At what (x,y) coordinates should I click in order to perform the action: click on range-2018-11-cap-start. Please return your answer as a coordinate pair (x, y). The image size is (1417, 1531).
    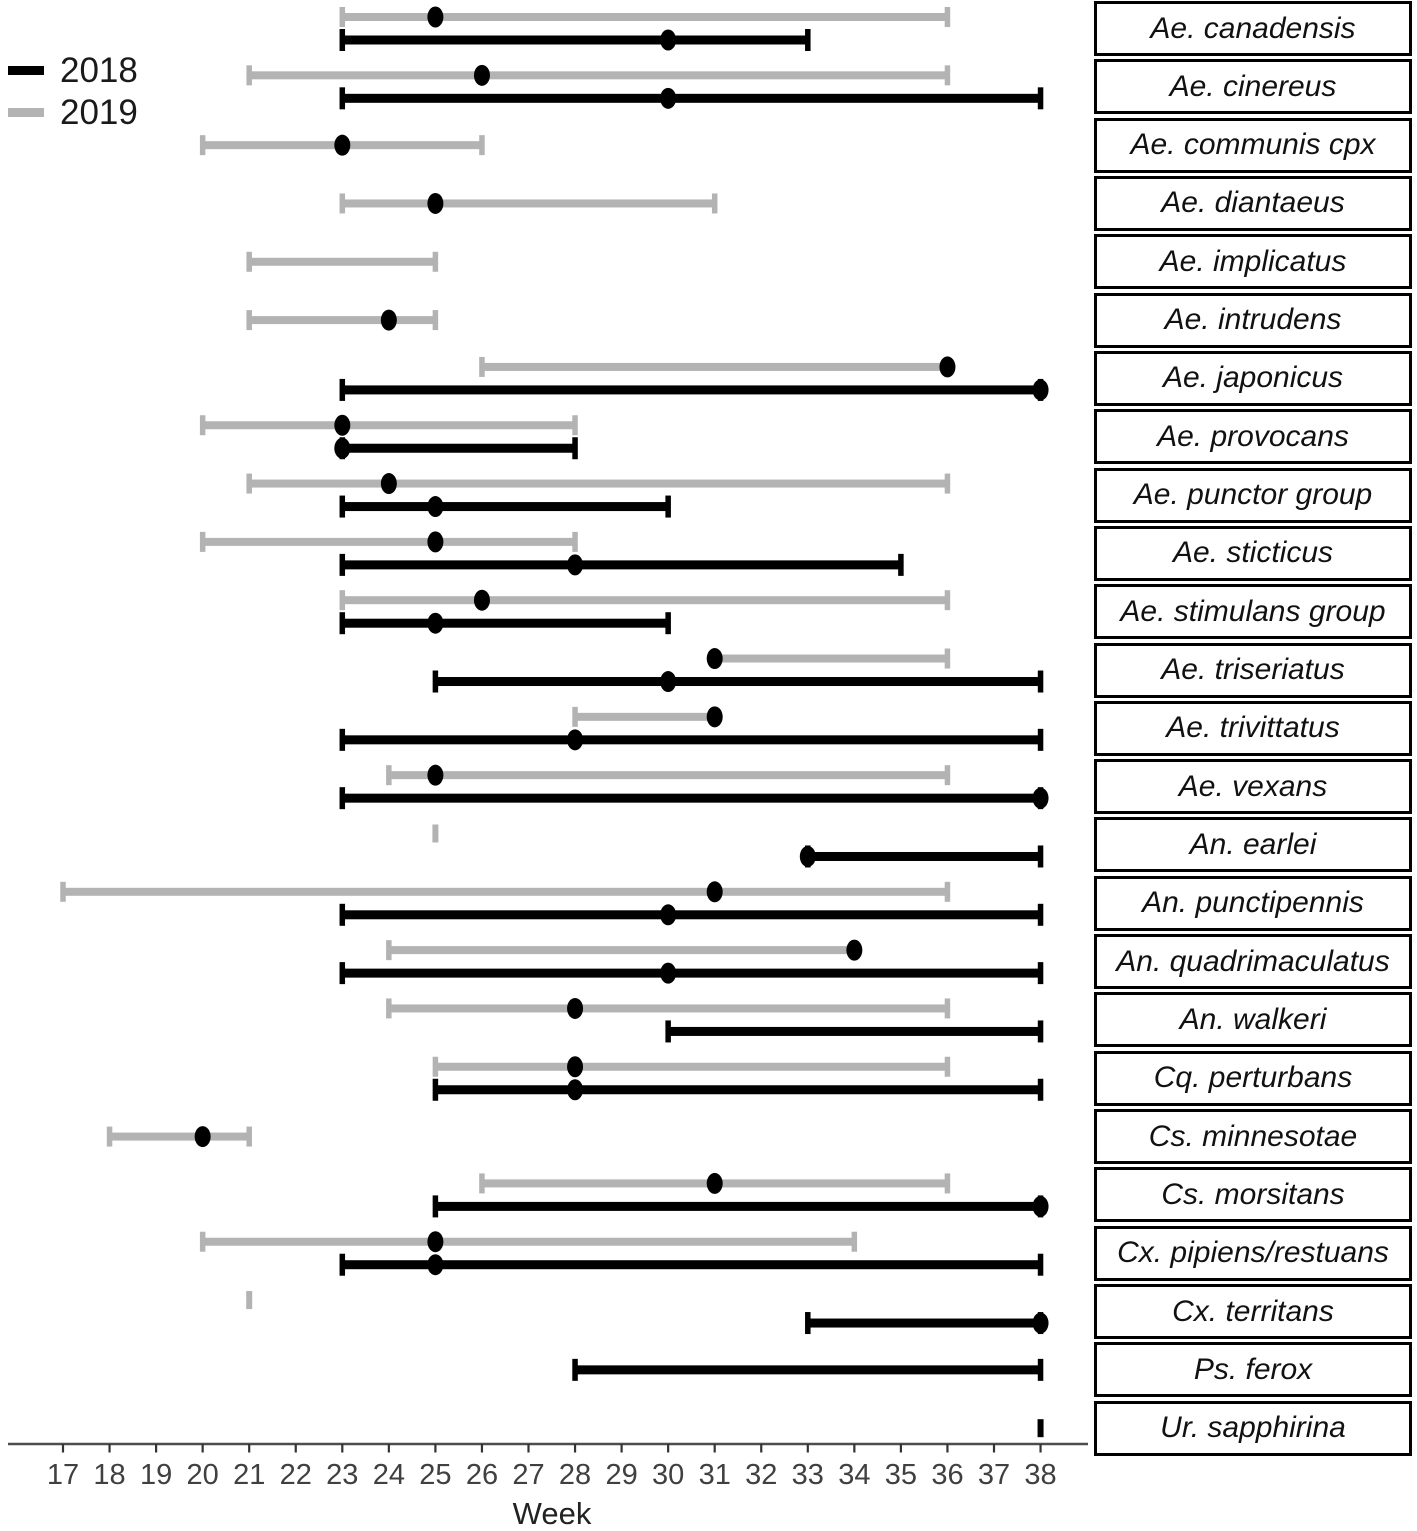
    Looking at the image, I should click on (435, 681).